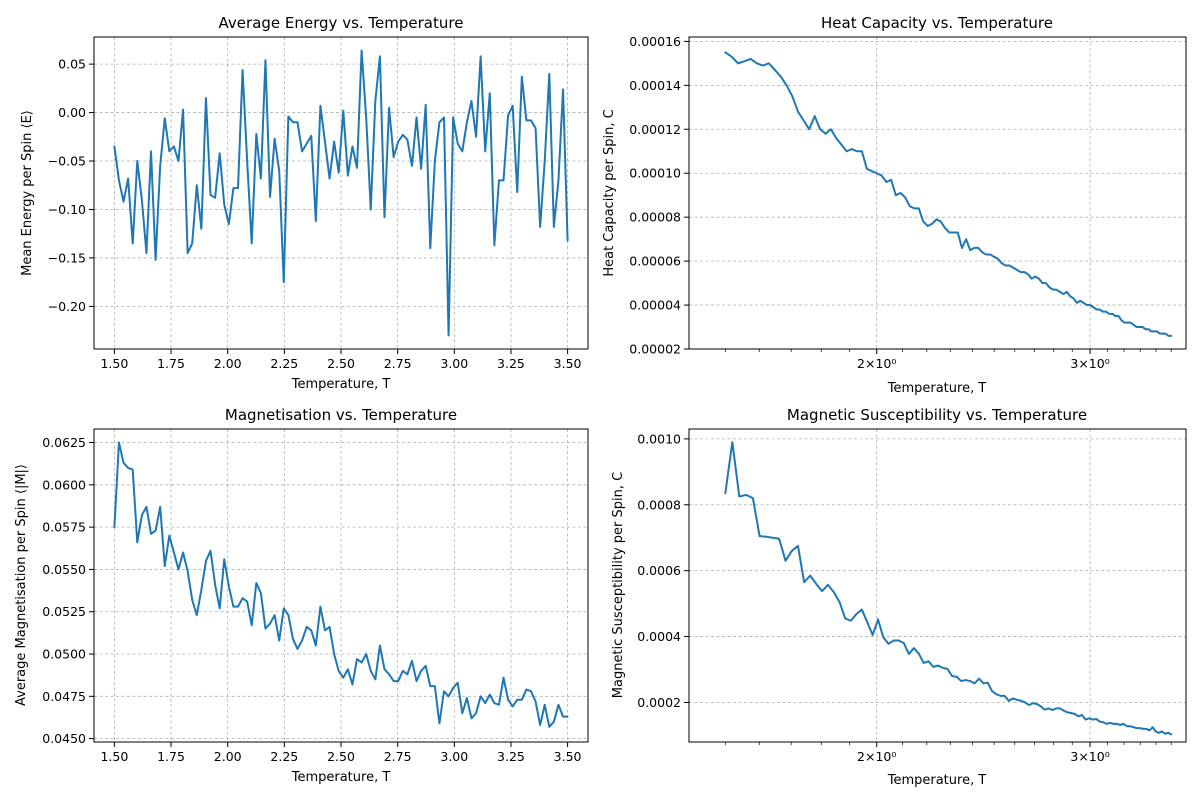 Image resolution: width=1200 pixels, height=800 pixels. Describe the element at coordinates (21, 585) in the screenshot. I see `y-axis-label: Average Magnetisation per Spin ⟨|M|⟩` at that location.